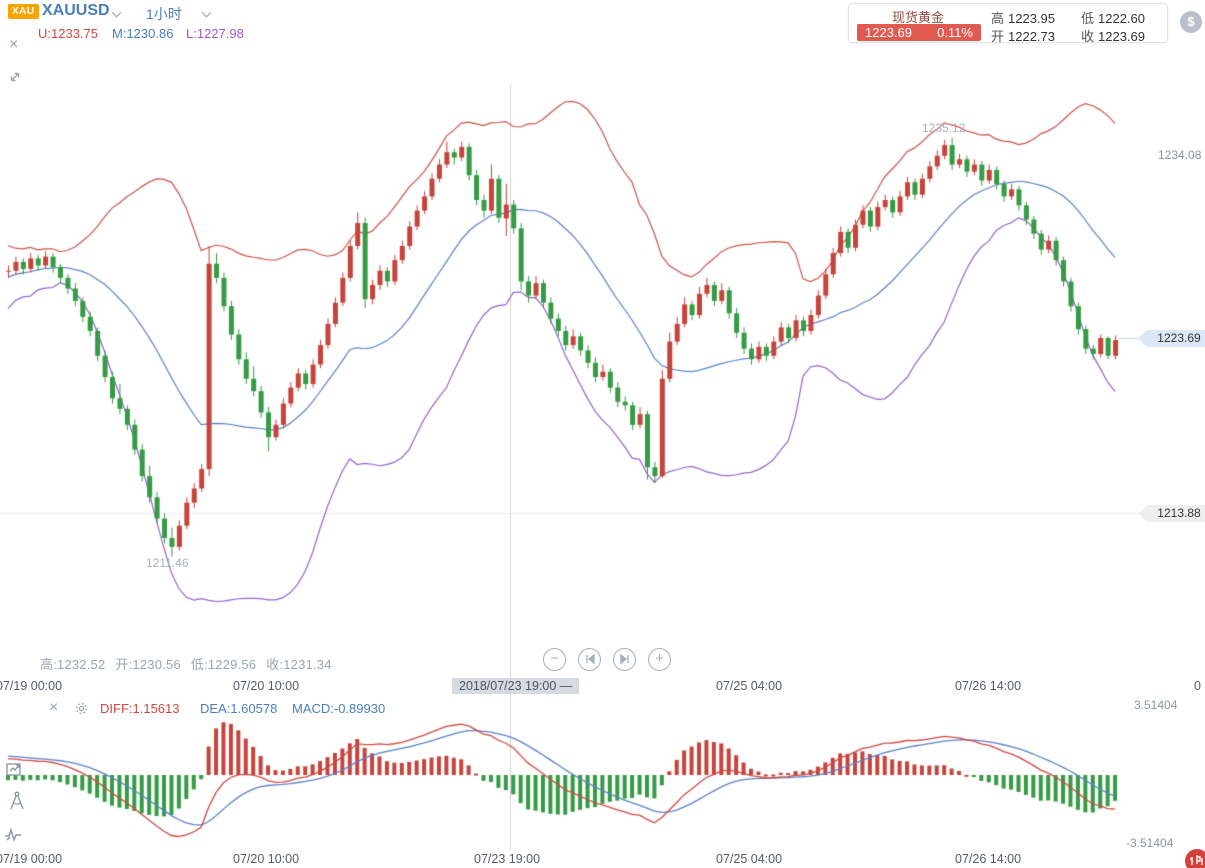 This screenshot has width=1205, height=868. Describe the element at coordinates (140, 708) in the screenshot. I see `macd-diff-value: DIFF:1.15613` at that location.